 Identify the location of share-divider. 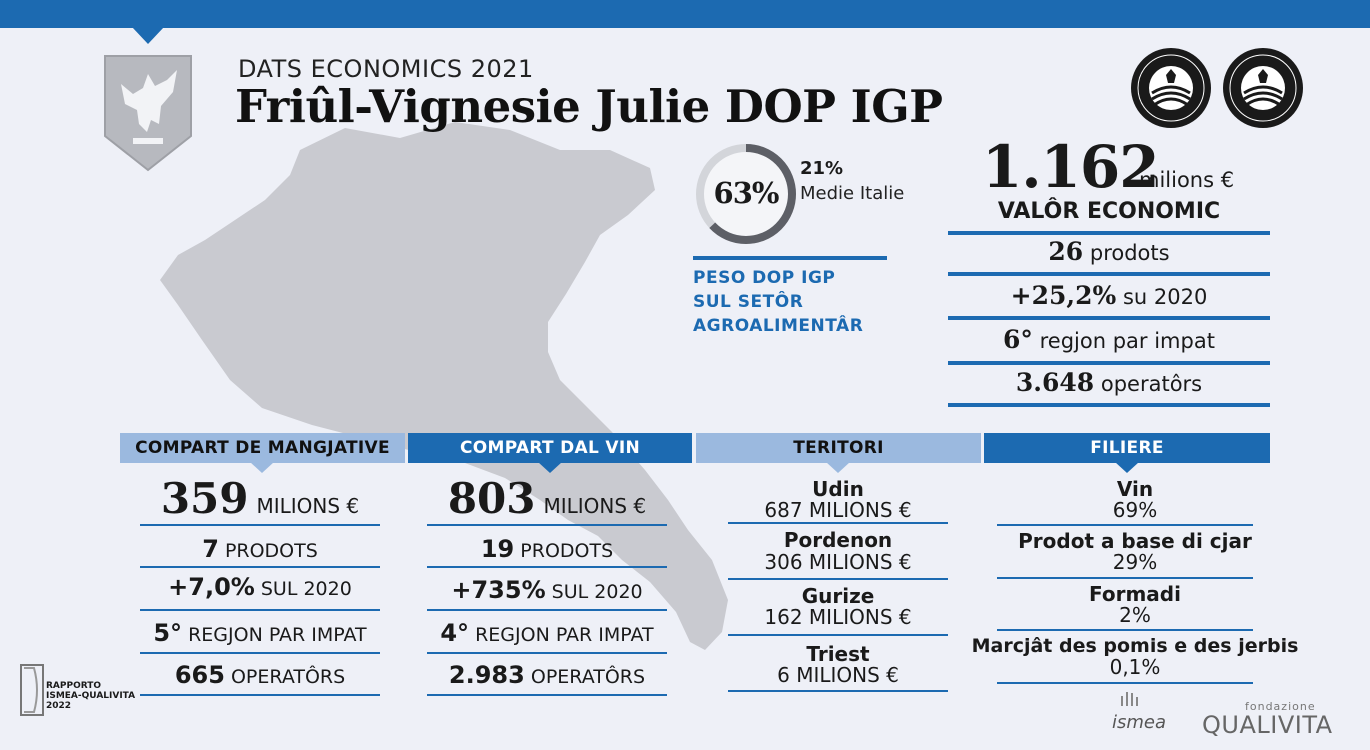
(790, 258).